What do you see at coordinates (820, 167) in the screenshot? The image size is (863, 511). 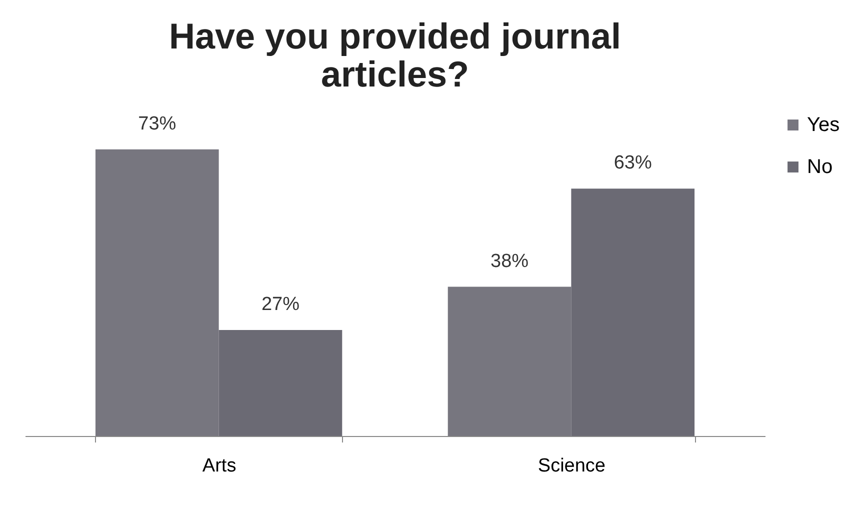 I see `legend-label: No` at bounding box center [820, 167].